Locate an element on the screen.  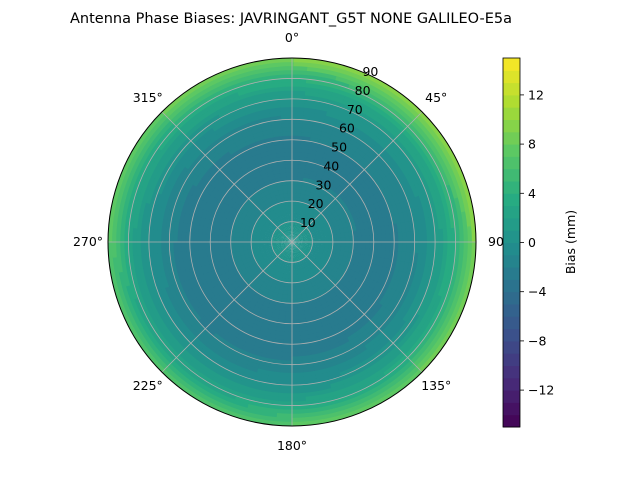
colorbar-band is located at coordinates (511, 335).